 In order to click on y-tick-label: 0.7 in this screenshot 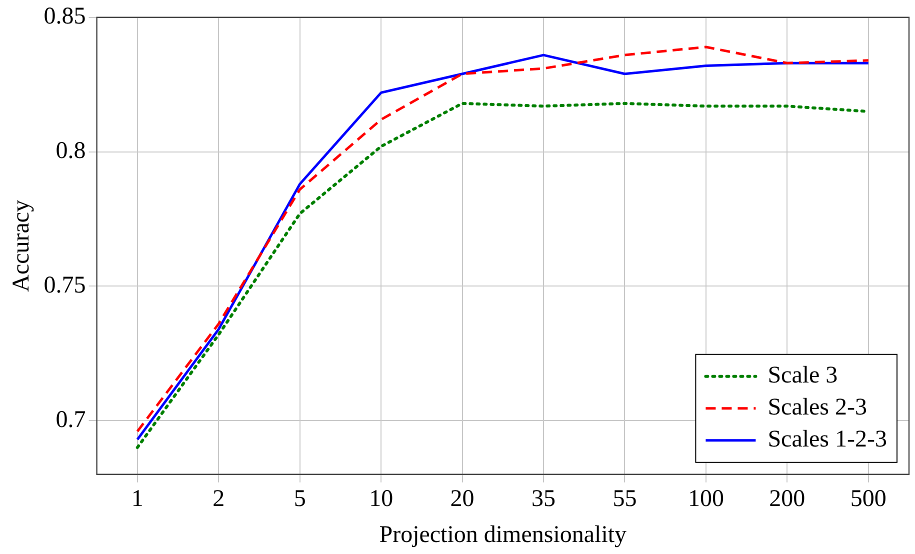, I will do `click(71, 419)`.